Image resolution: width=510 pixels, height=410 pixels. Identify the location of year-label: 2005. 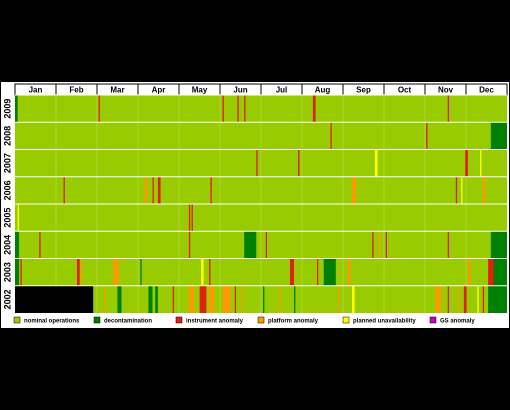
(7, 218).